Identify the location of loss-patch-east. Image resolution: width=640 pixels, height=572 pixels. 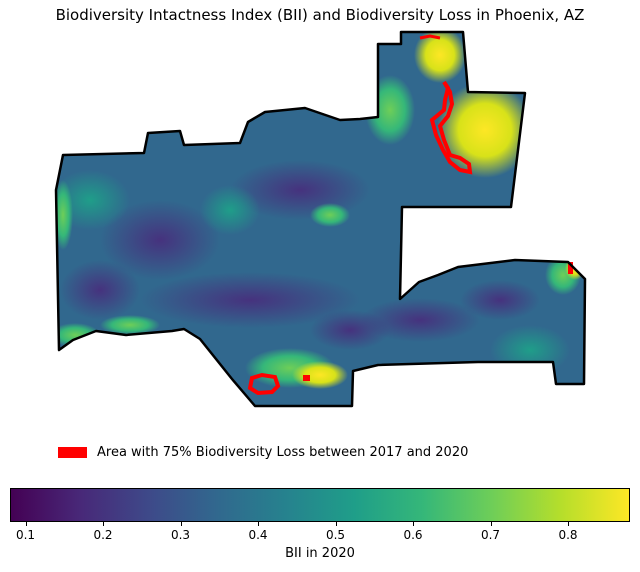
(570, 268).